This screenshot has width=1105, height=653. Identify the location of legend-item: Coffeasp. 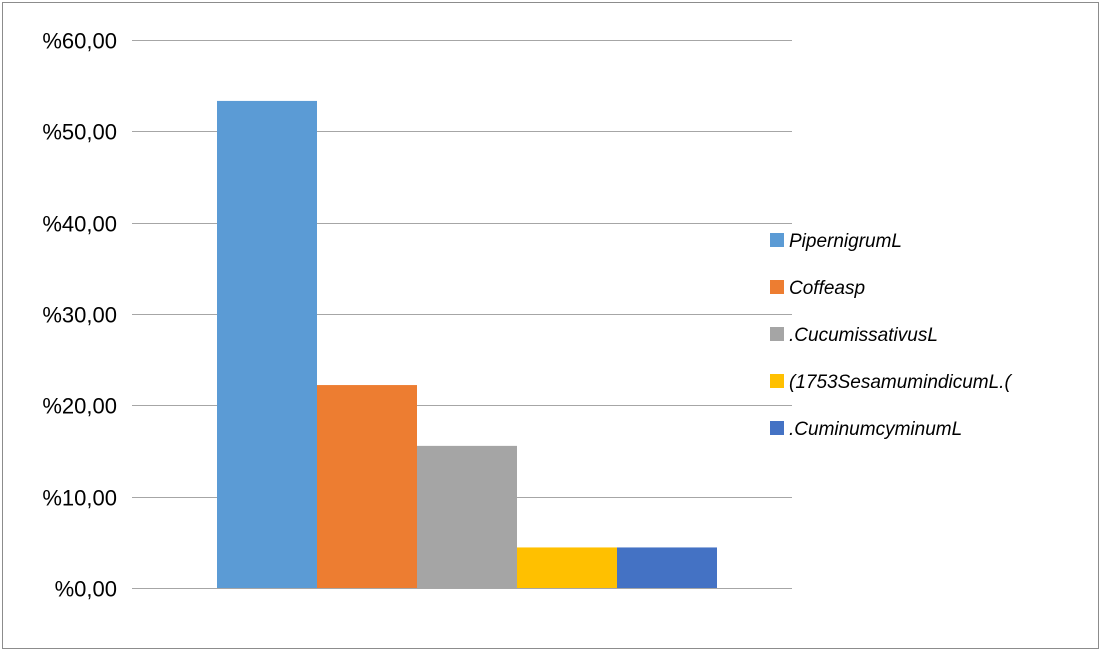
(817, 288).